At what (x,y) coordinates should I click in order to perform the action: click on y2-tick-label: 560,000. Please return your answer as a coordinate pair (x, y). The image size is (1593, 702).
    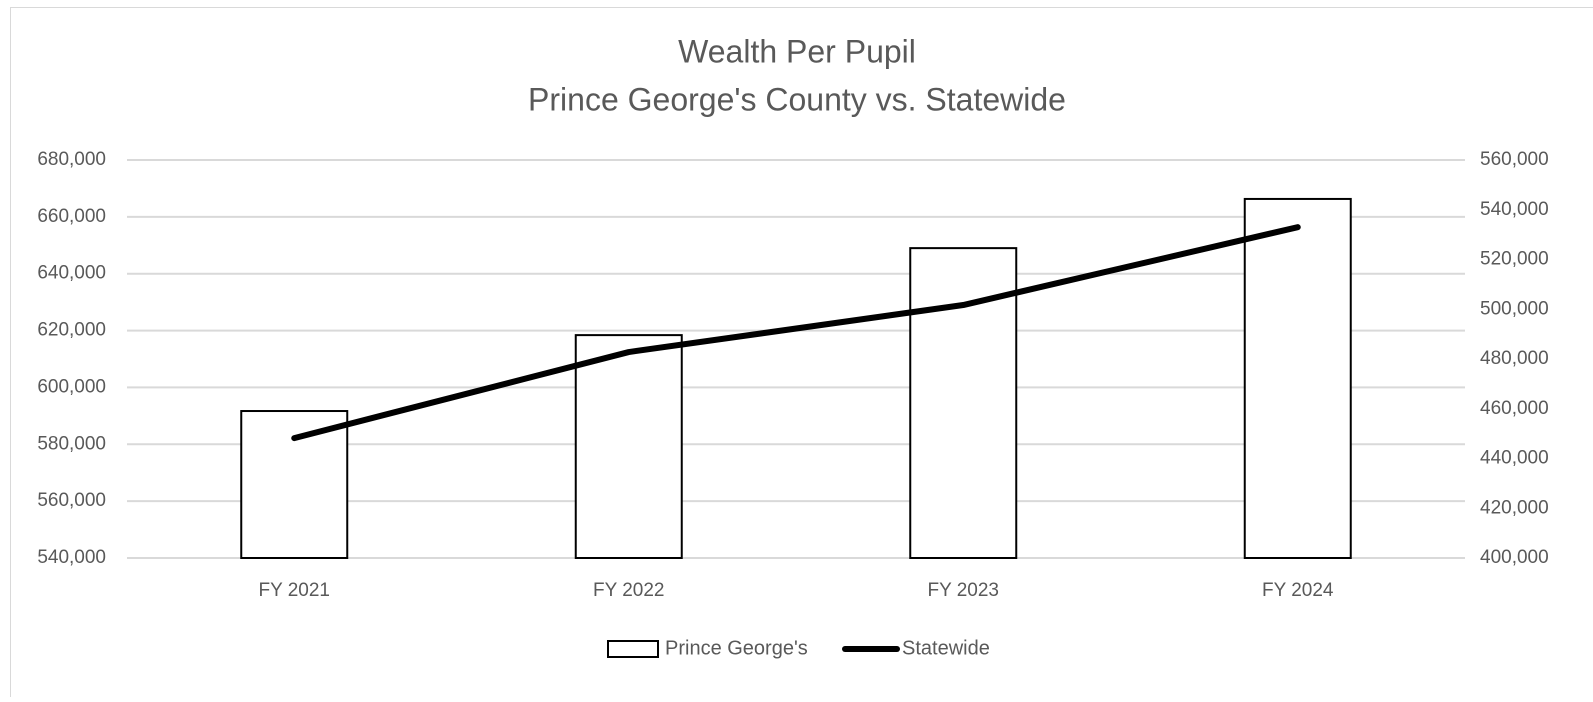
    Looking at the image, I should click on (1514, 159).